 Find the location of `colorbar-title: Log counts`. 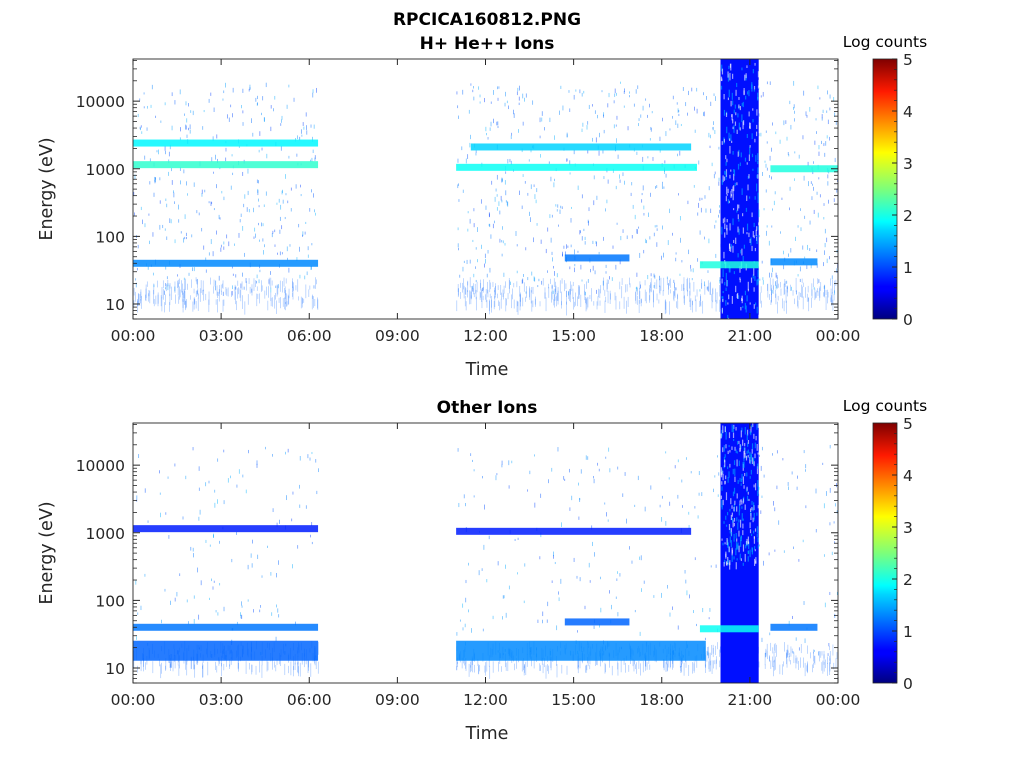

colorbar-title: Log counts is located at coordinates (885, 42).